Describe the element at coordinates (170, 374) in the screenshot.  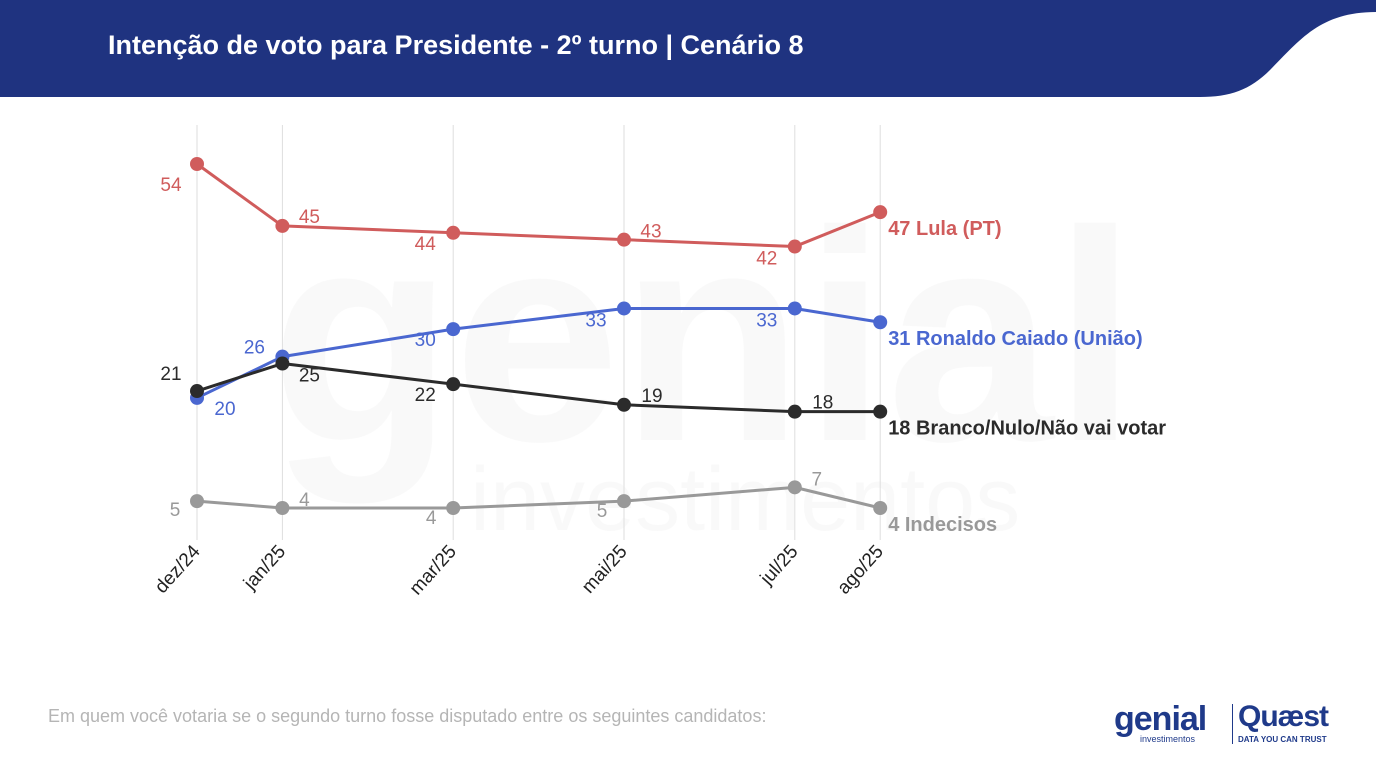
I see `data-label: 21` at that location.